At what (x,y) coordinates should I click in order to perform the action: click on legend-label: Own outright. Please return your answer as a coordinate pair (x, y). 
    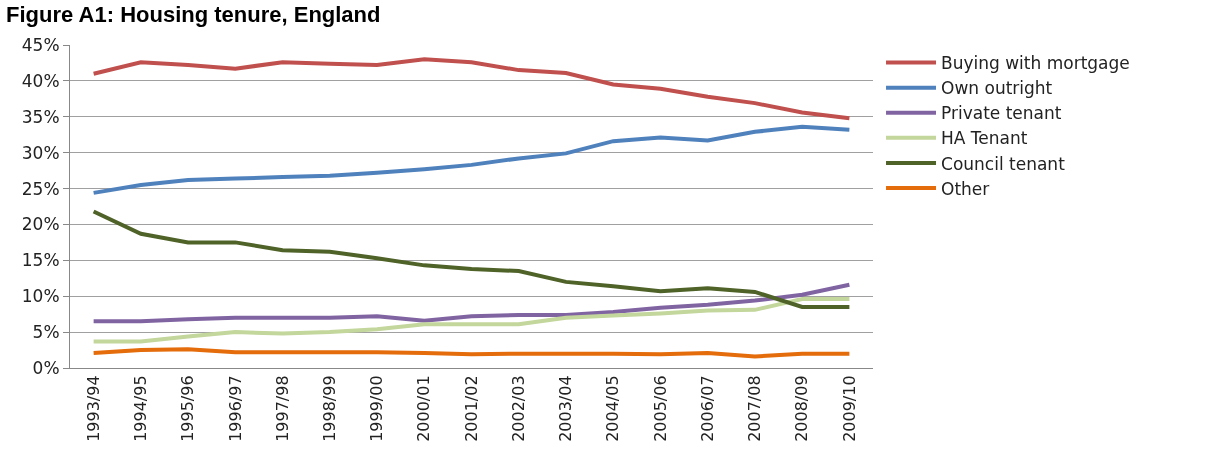
    Looking at the image, I should click on (997, 88).